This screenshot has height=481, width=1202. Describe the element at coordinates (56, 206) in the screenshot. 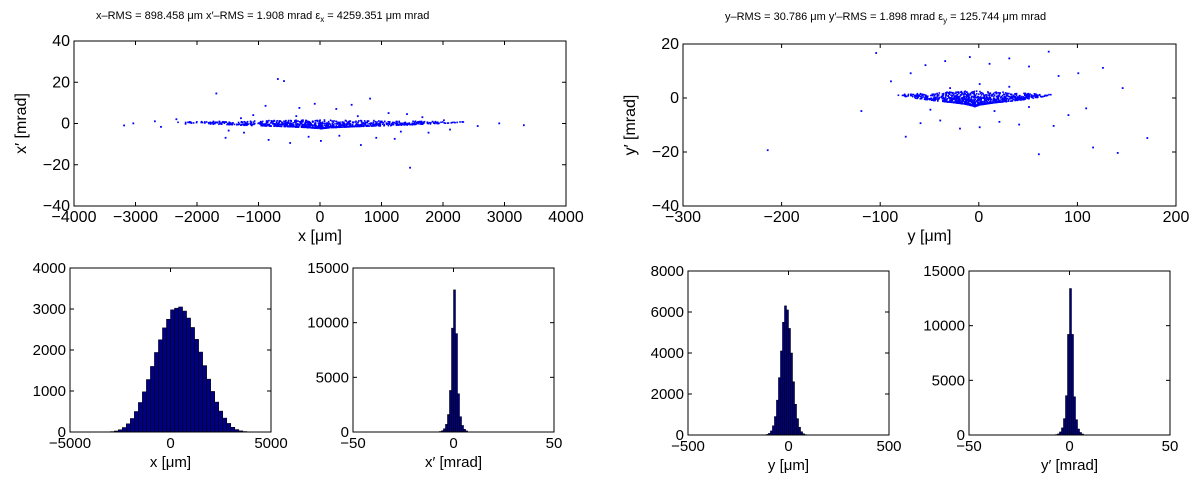

I see `x-phase-space-ytick-label: −40` at that location.